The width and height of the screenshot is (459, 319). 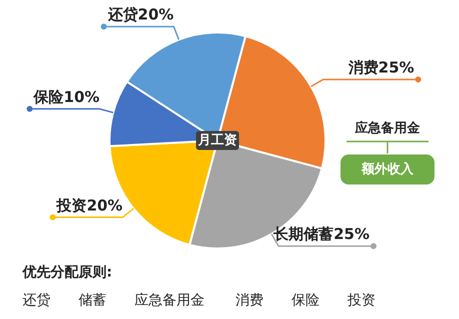 I want to click on text: 优先分配原则:, so click(x=67, y=272).